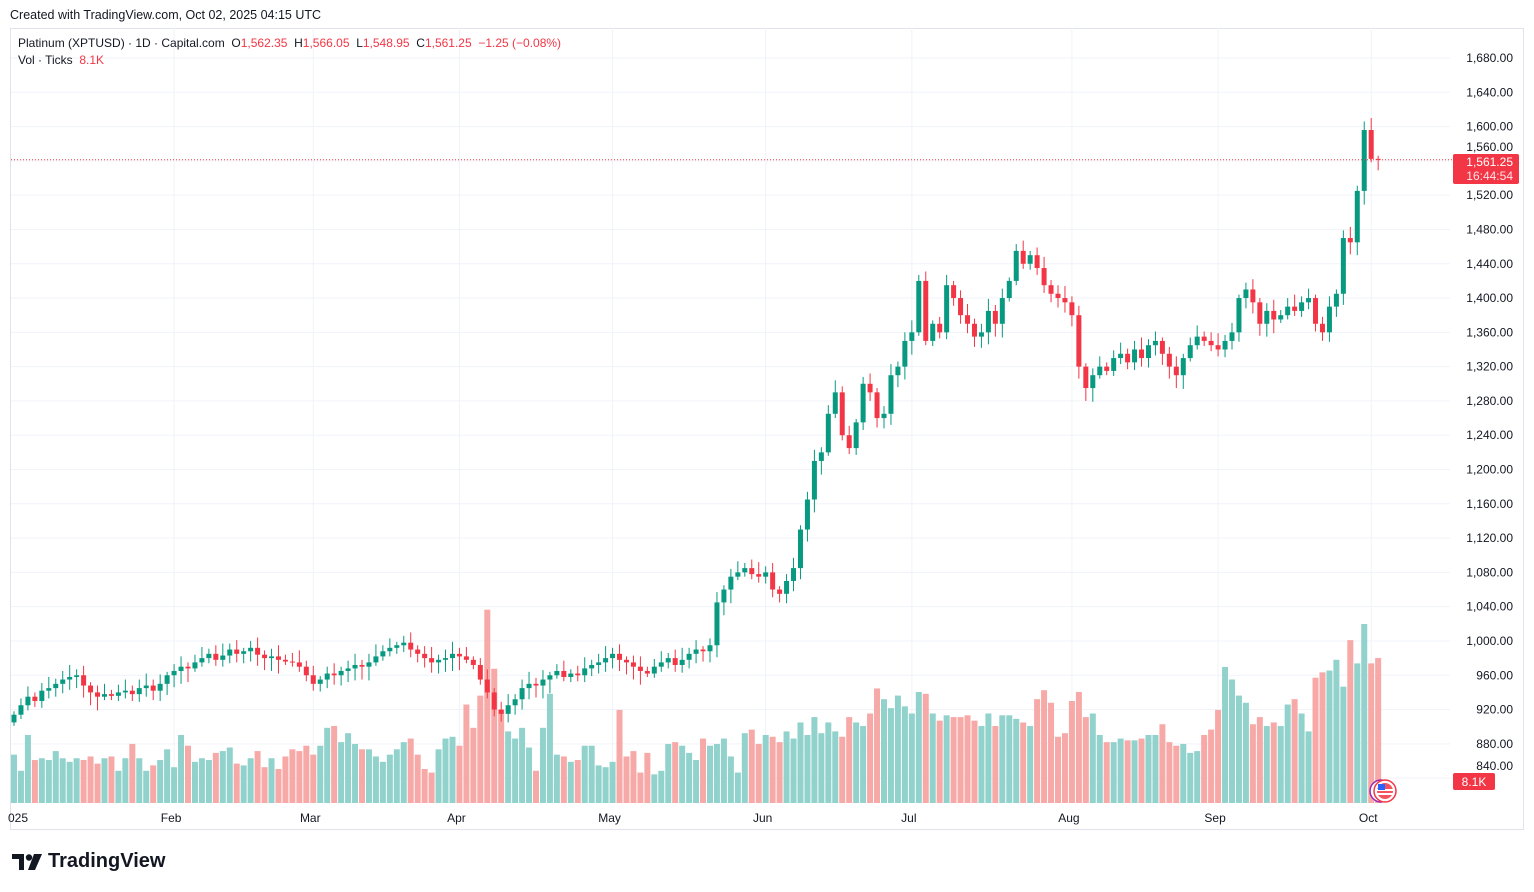 This screenshot has width=1534, height=892. What do you see at coordinates (1494, 675) in the screenshot?
I see `y-tick-label: 960.00` at bounding box center [1494, 675].